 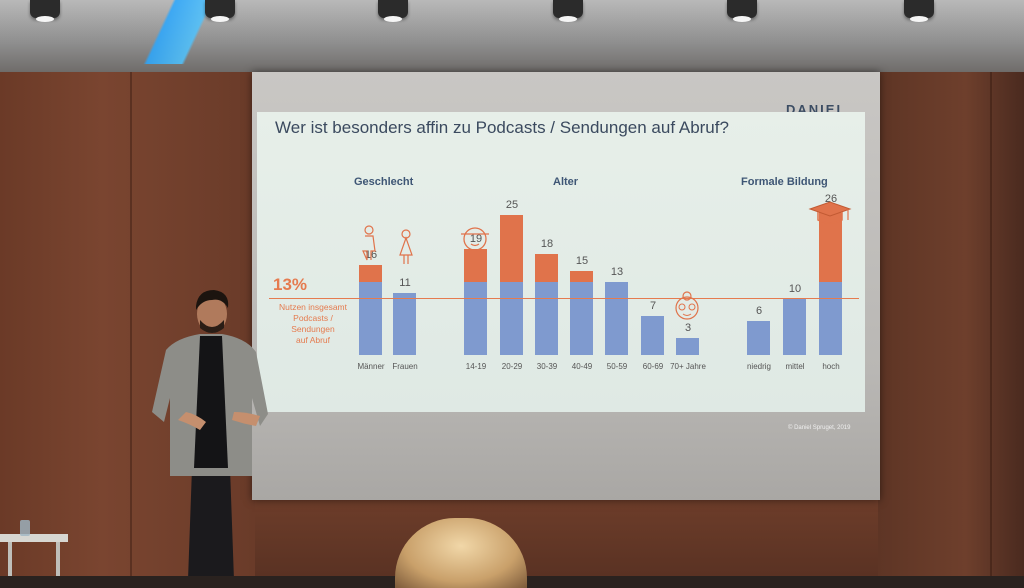 I want to click on category-label: 40-49, so click(x=582, y=366).